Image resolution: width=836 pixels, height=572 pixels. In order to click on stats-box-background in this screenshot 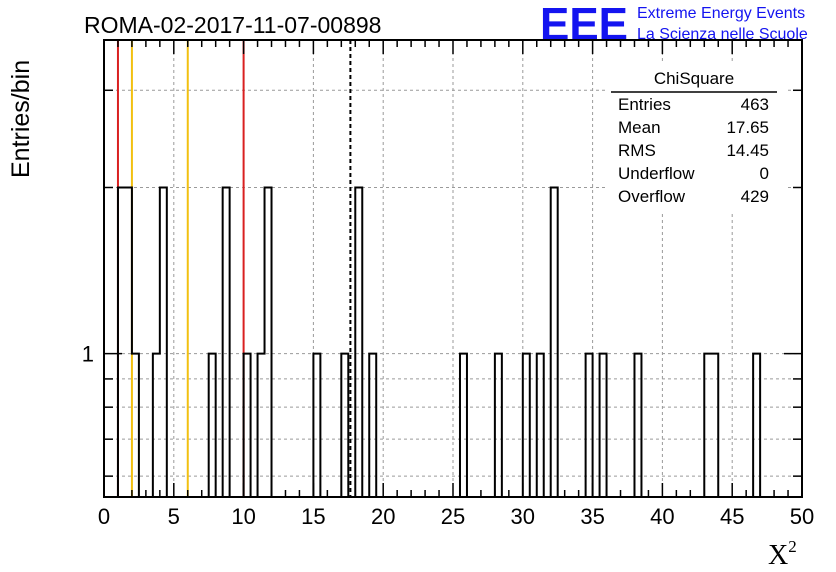, I will do `click(696, 138)`.